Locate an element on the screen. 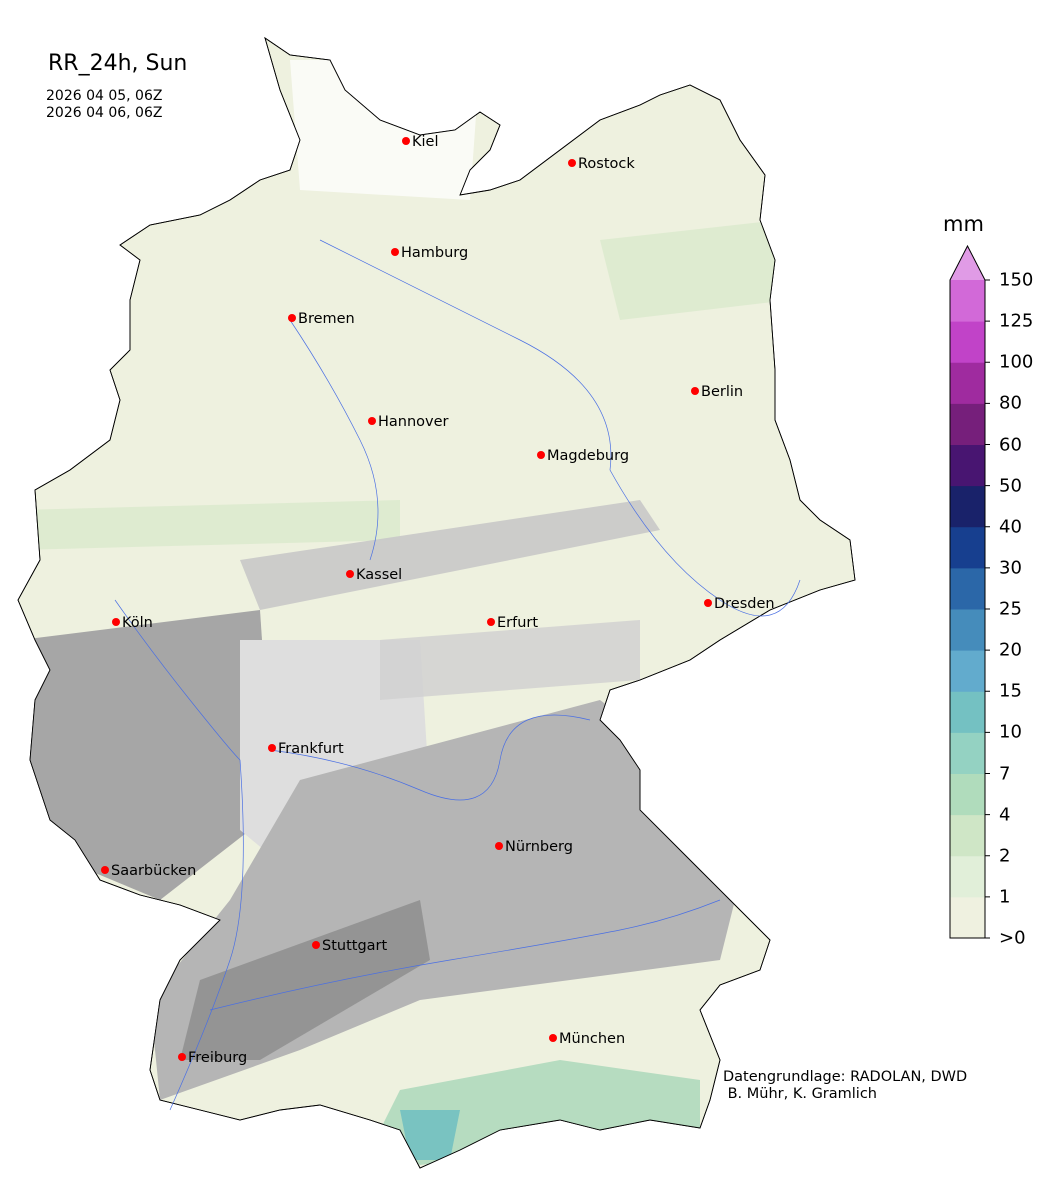 The height and width of the screenshot is (1185, 1053). grey-band-middle is located at coordinates (450, 555).